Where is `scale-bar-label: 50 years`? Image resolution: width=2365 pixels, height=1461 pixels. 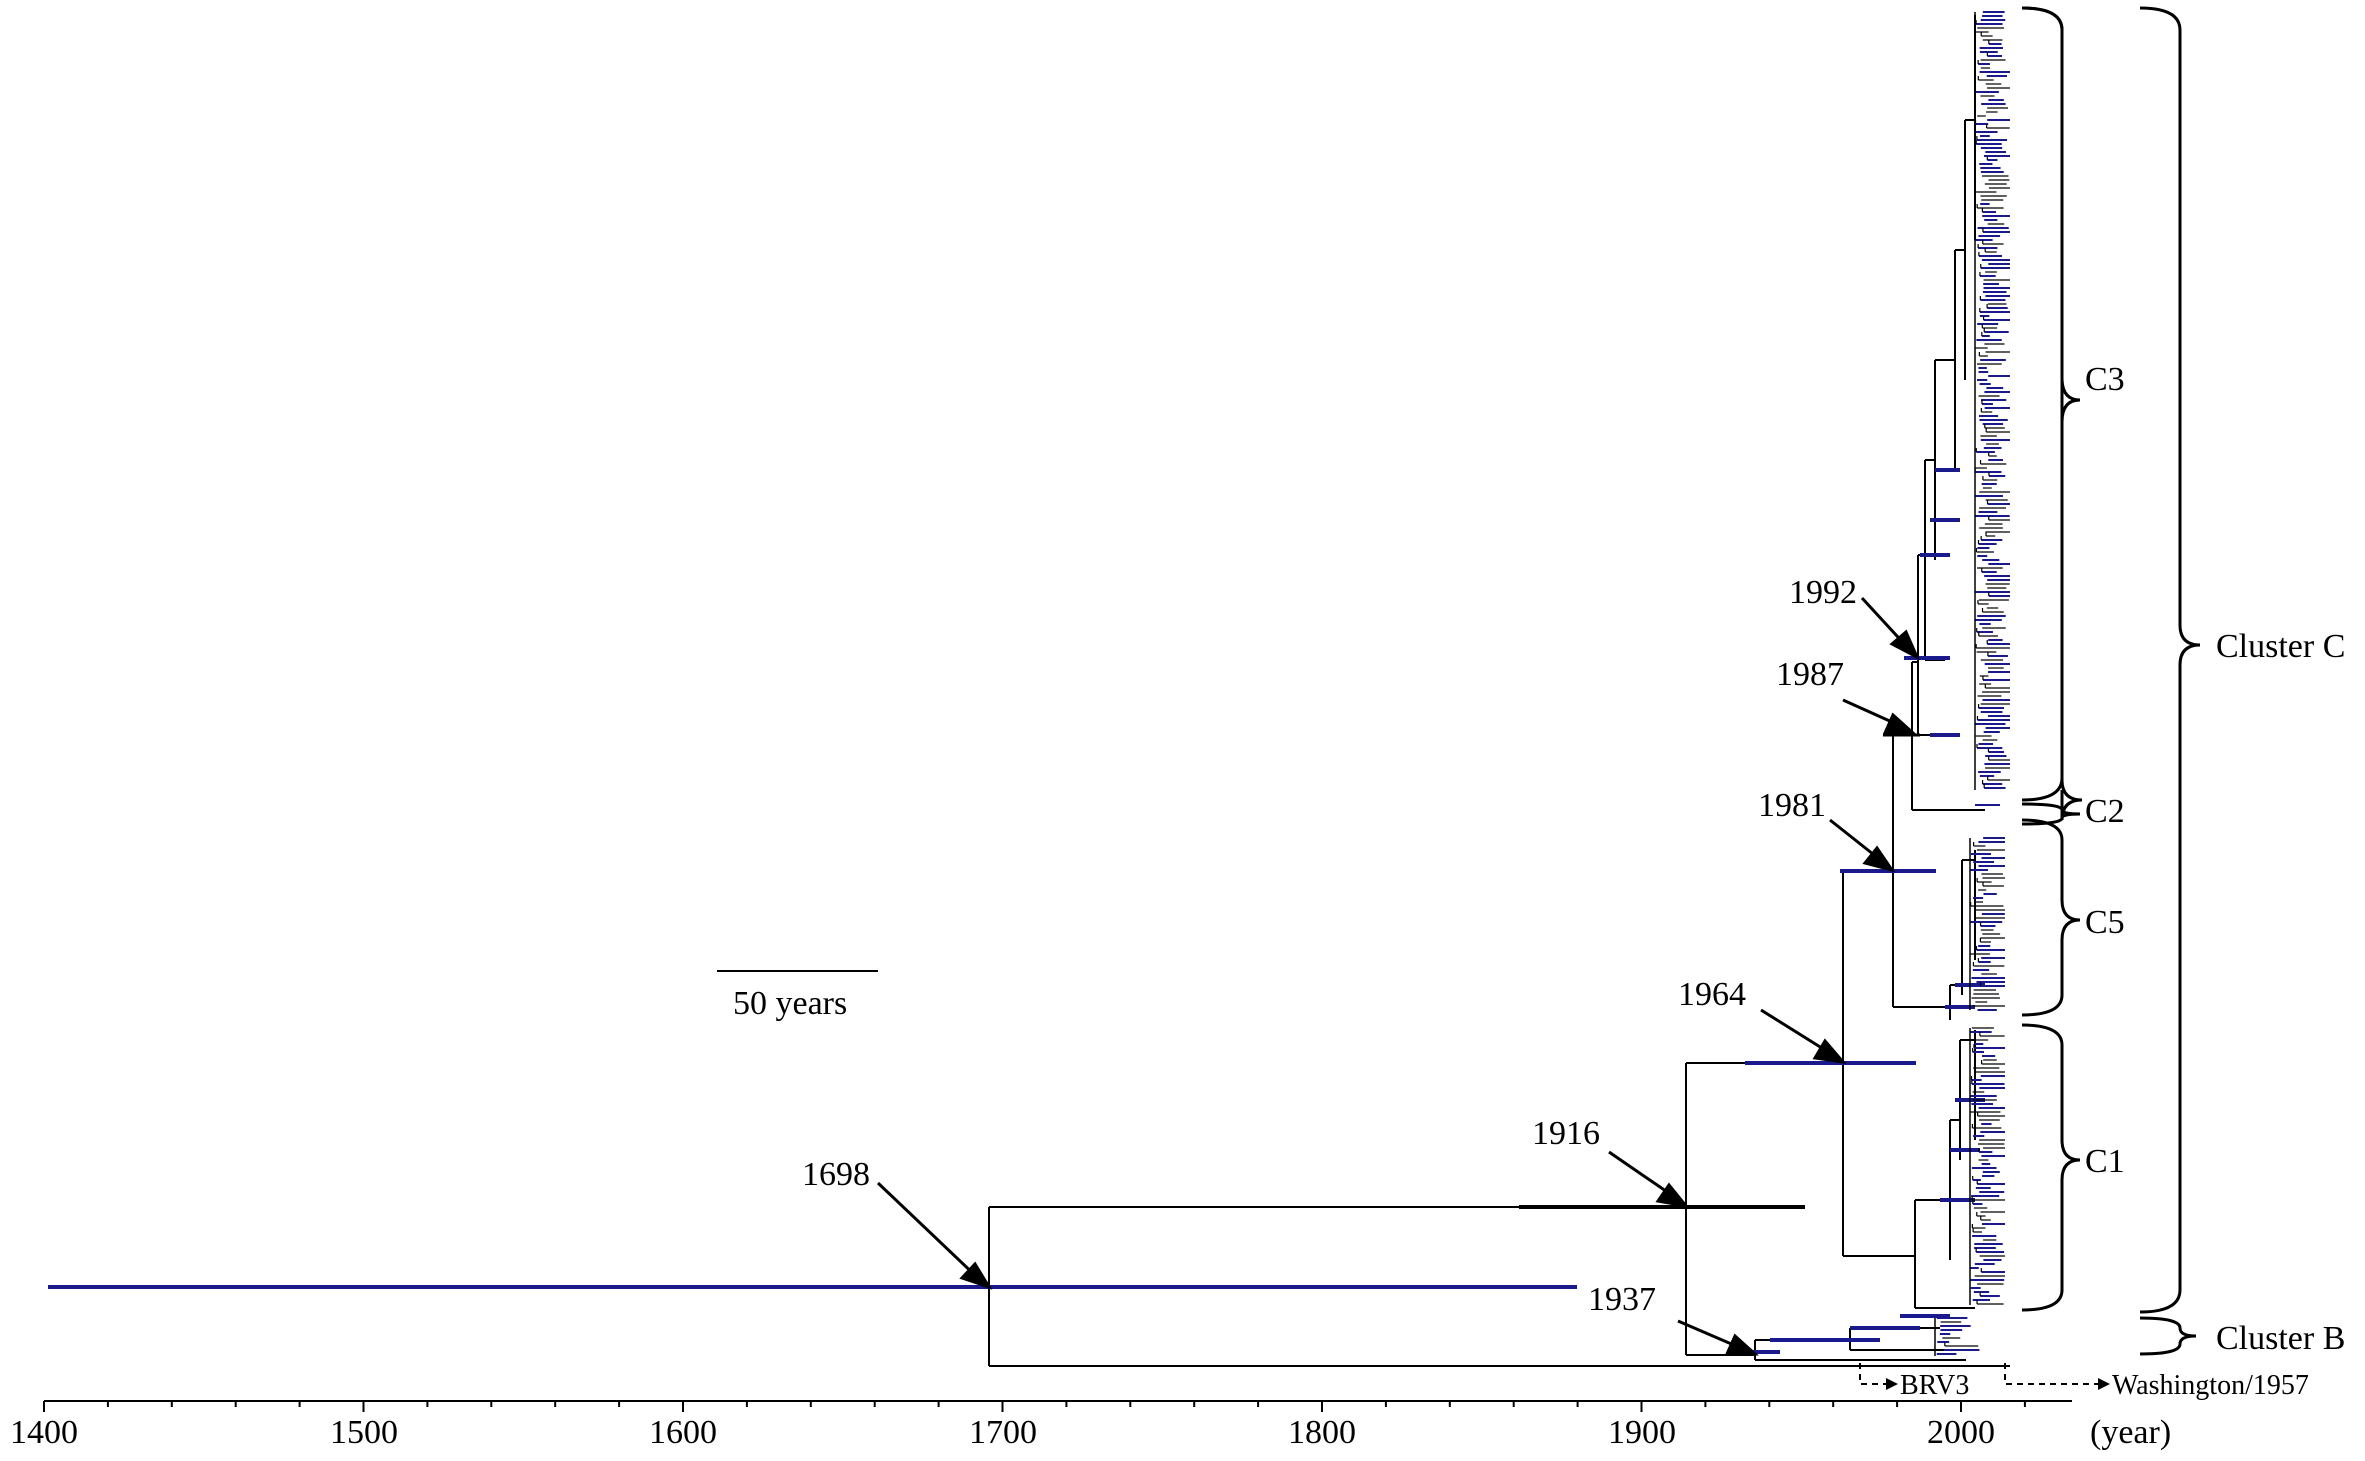
scale-bar-label: 50 years is located at coordinates (790, 1003).